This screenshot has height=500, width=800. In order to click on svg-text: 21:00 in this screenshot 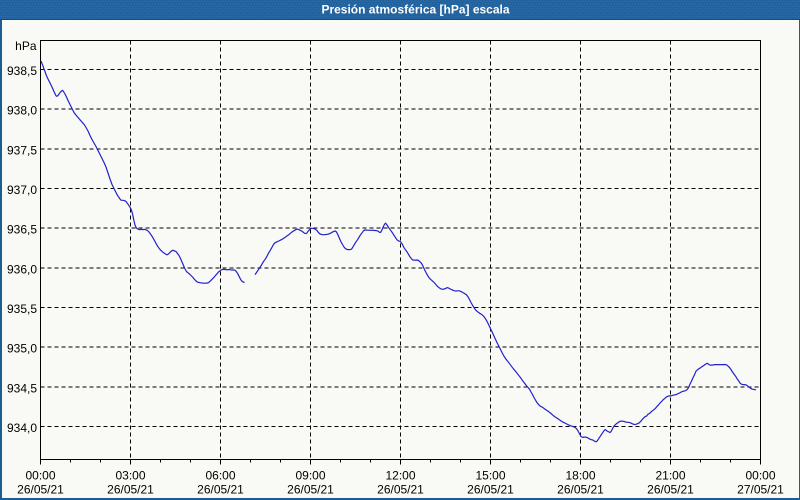, I will do `click(670, 476)`.